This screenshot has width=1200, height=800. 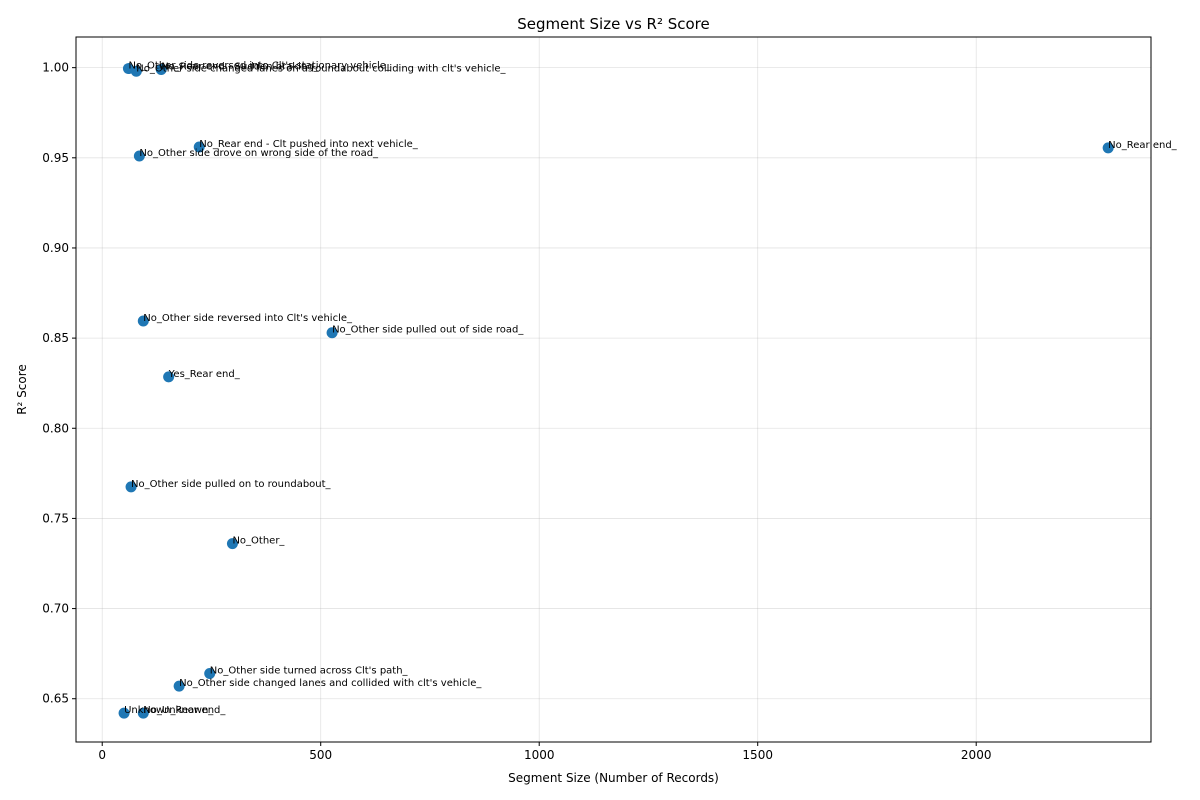 What do you see at coordinates (55, 68) in the screenshot?
I see `y-tick-label: 1.00` at bounding box center [55, 68].